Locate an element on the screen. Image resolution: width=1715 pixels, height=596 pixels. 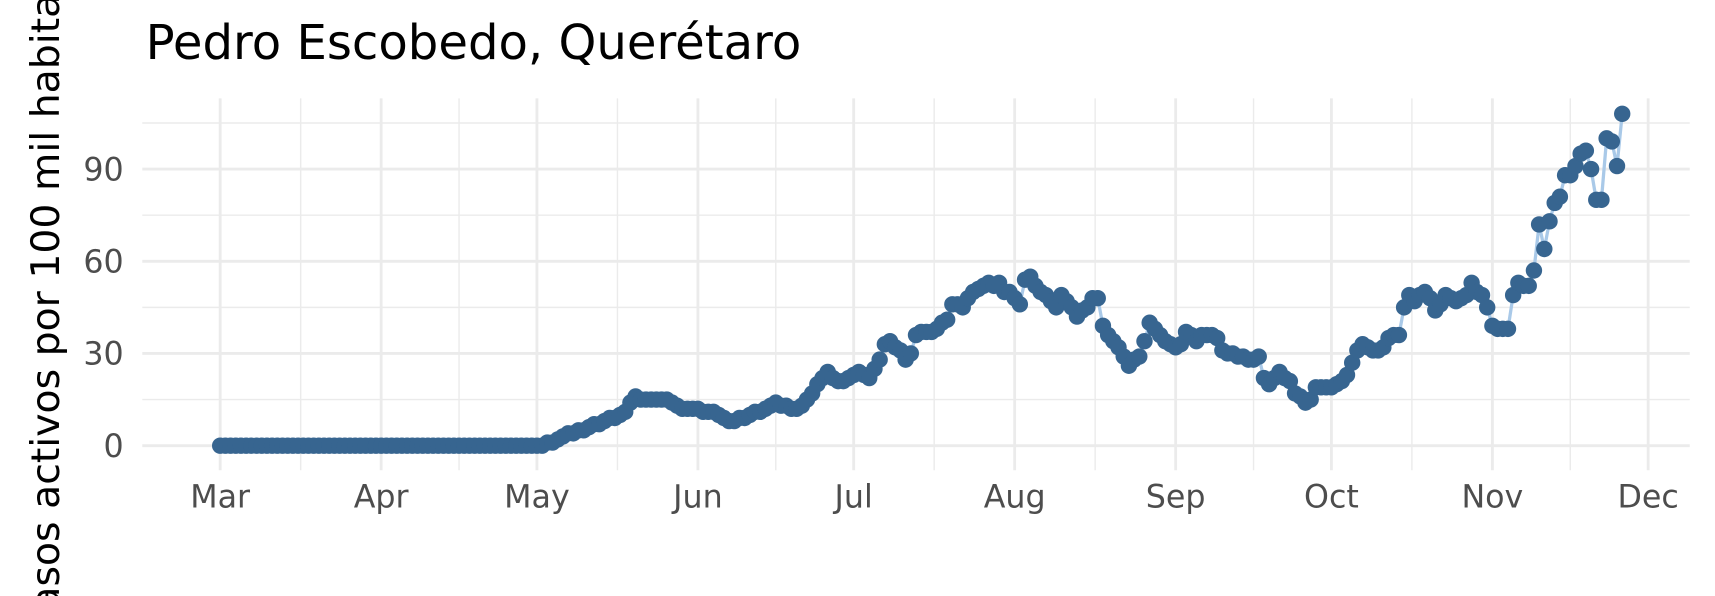
chart-title: Pedro Escobedo, Querétaro is located at coordinates (474, 43).